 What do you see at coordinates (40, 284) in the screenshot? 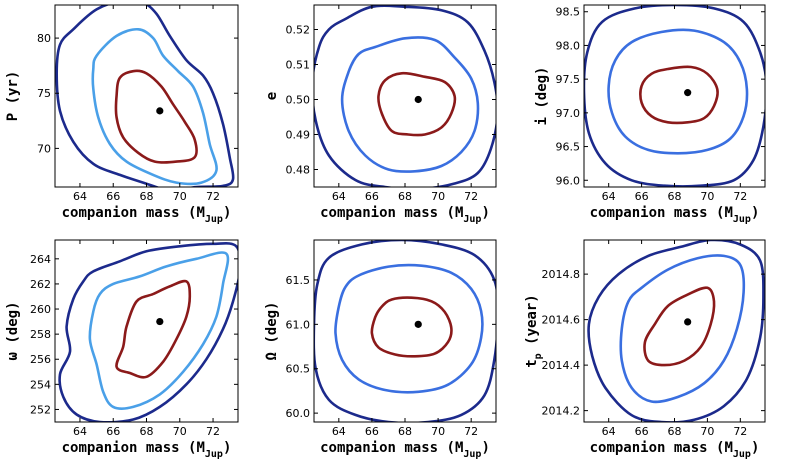
I see `y-tick-label: 262` at bounding box center [40, 284].